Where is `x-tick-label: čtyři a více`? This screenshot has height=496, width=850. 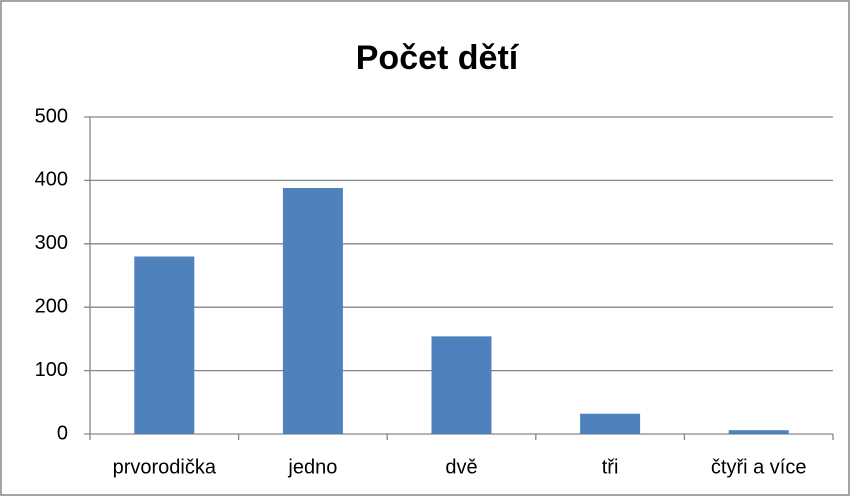
x-tick-label: čtyři a více is located at coordinates (759, 467).